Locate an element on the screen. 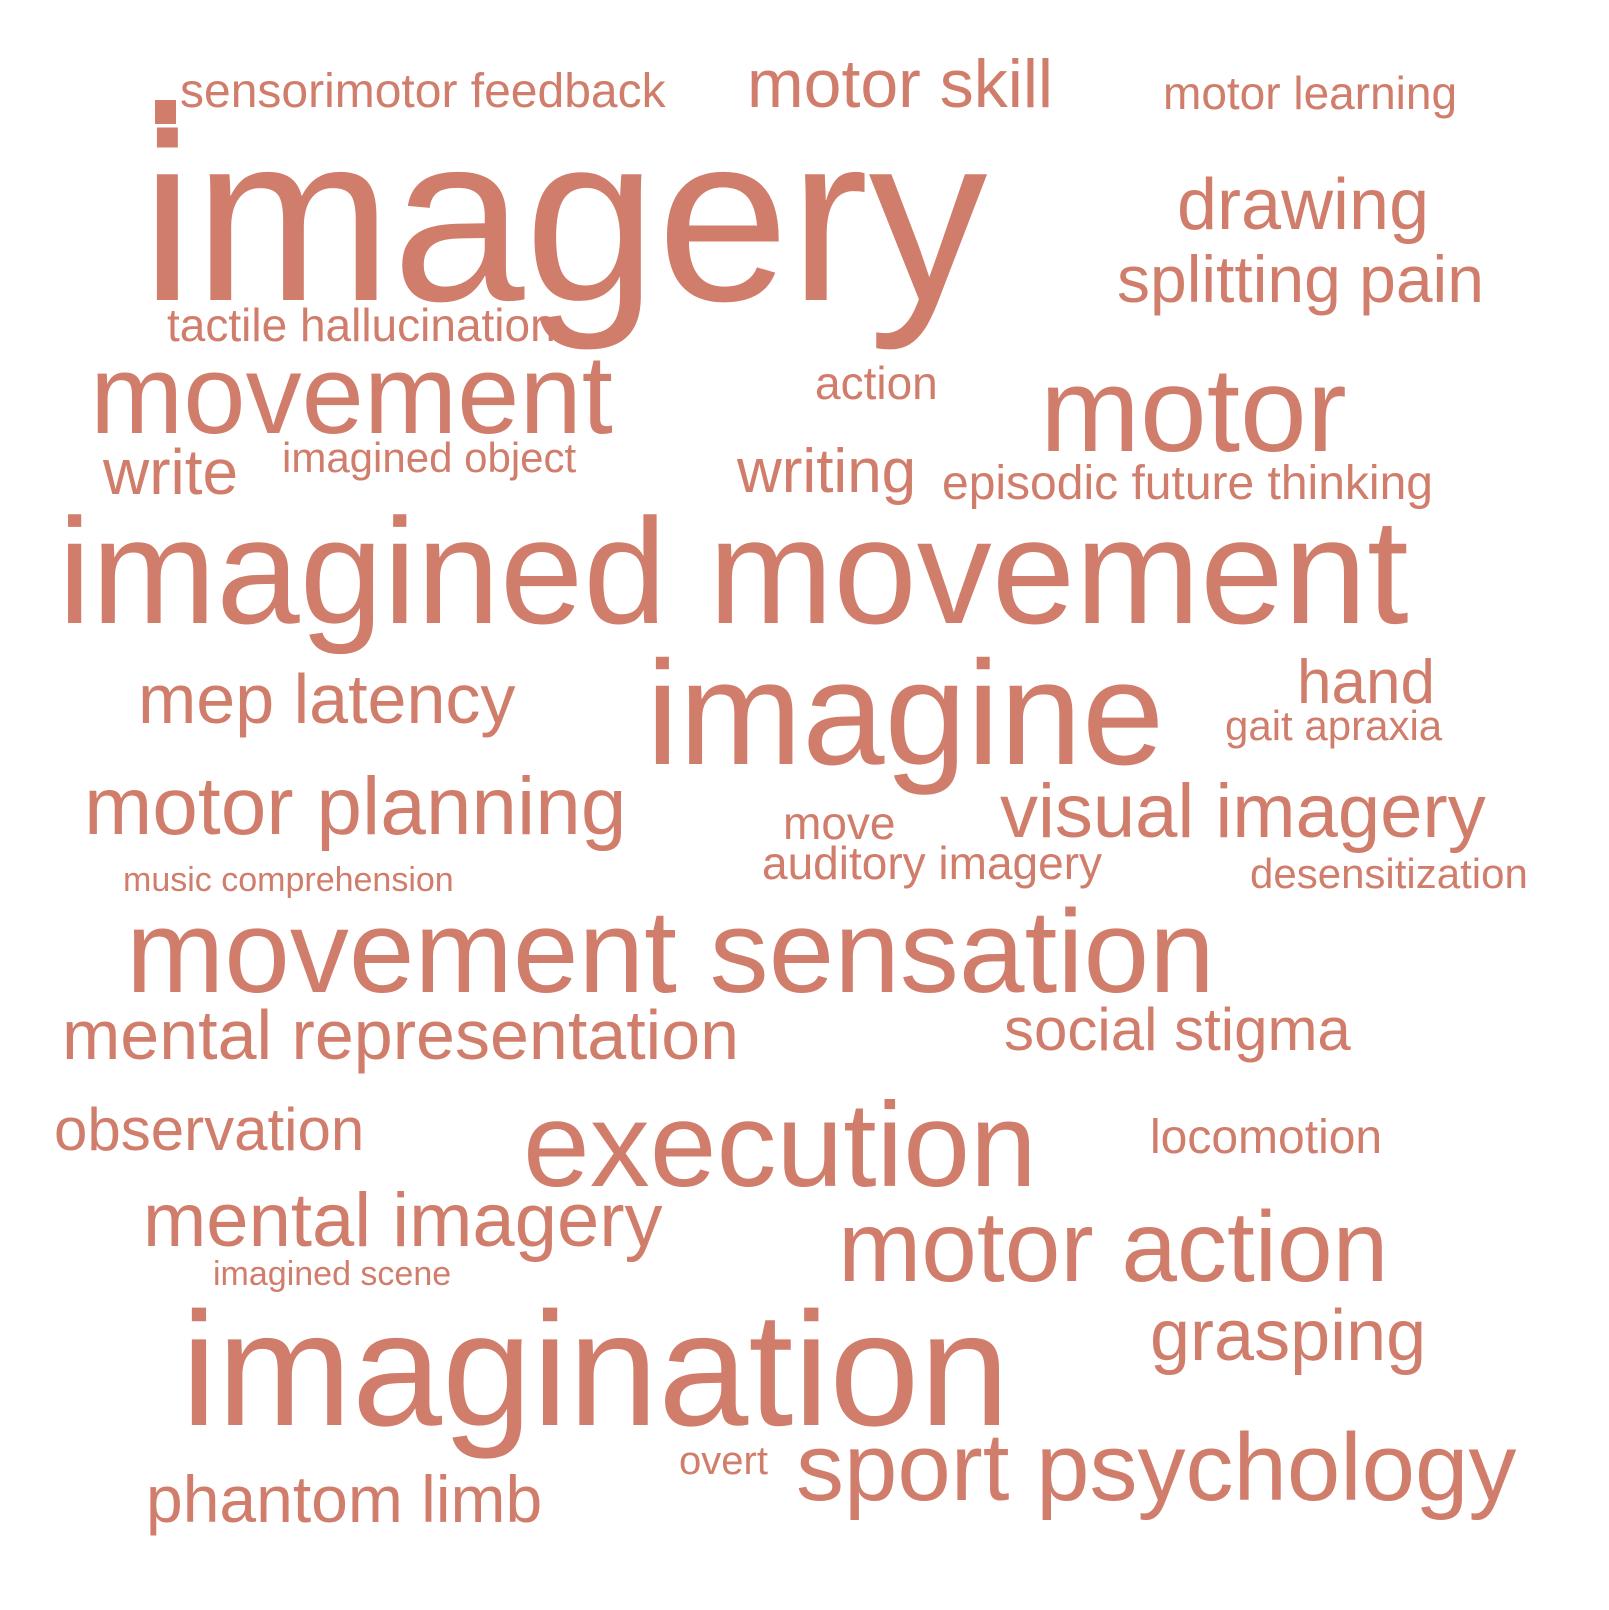 The width and height of the screenshot is (1609, 1610). word-sensorimotor-feedback: sensorimotor feedback is located at coordinates (423, 91).